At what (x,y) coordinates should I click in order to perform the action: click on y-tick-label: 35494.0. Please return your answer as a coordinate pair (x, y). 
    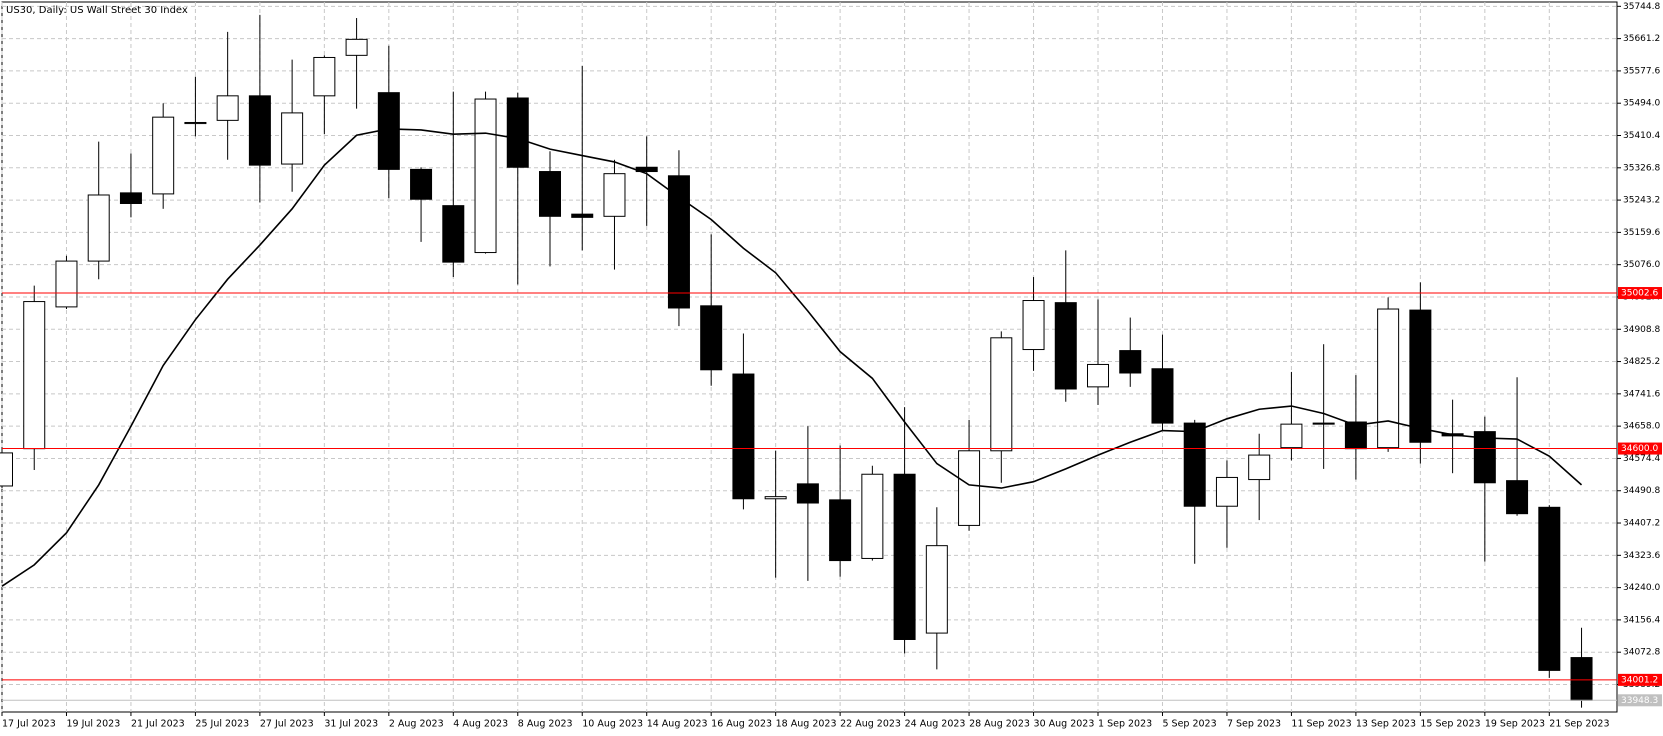
    Looking at the image, I should click on (1641, 104).